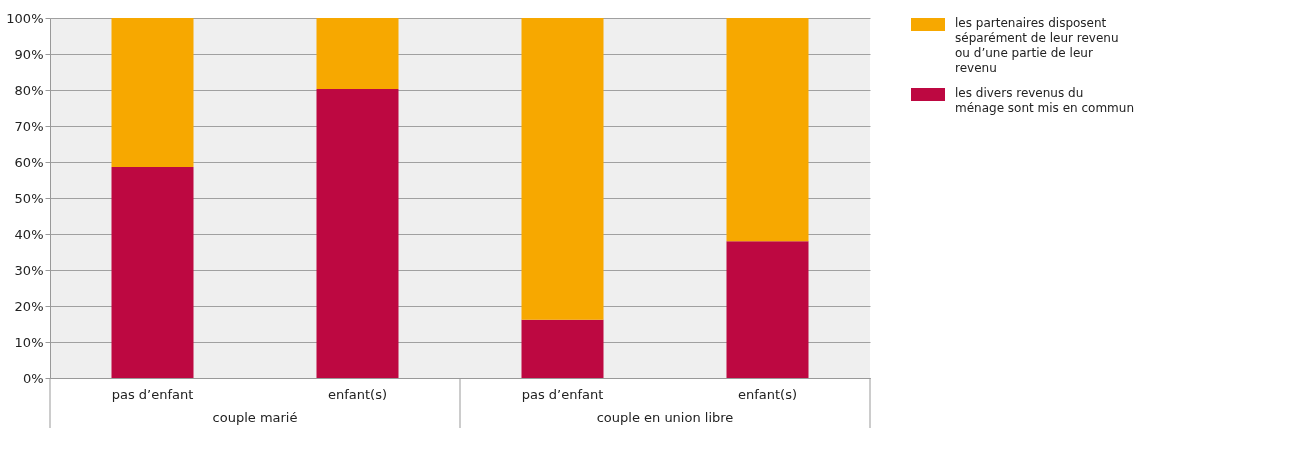  Describe the element at coordinates (29, 54) in the screenshot. I see `y-tick-label: 90%` at that location.